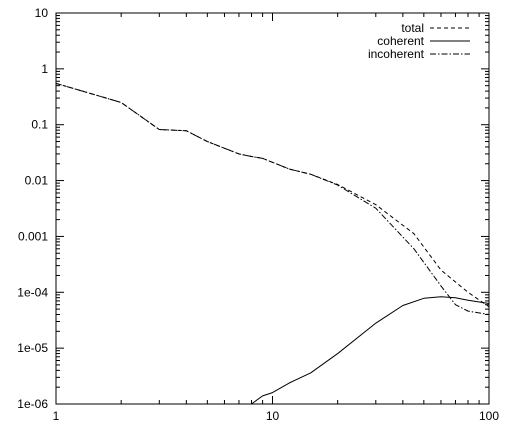 The width and height of the screenshot is (505, 422). I want to click on y-tick-label: 0.001, so click(33, 236).